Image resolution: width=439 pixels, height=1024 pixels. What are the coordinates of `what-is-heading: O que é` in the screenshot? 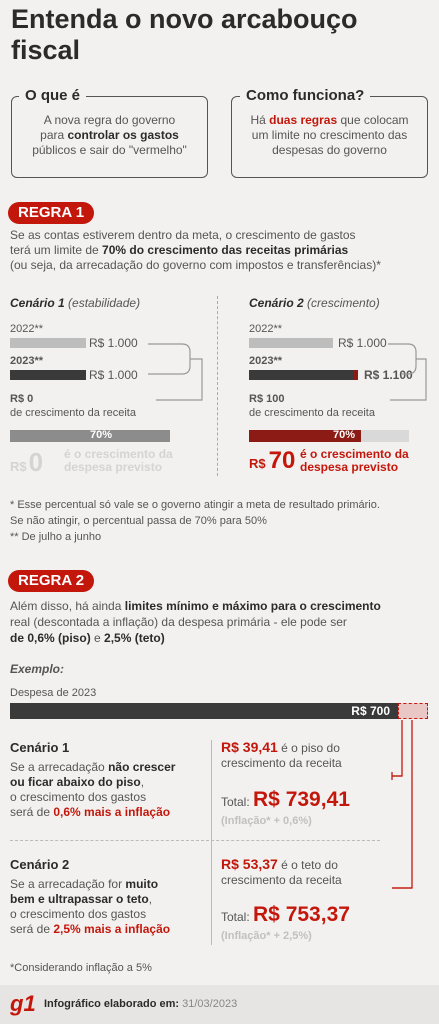 It's located at (53, 96).